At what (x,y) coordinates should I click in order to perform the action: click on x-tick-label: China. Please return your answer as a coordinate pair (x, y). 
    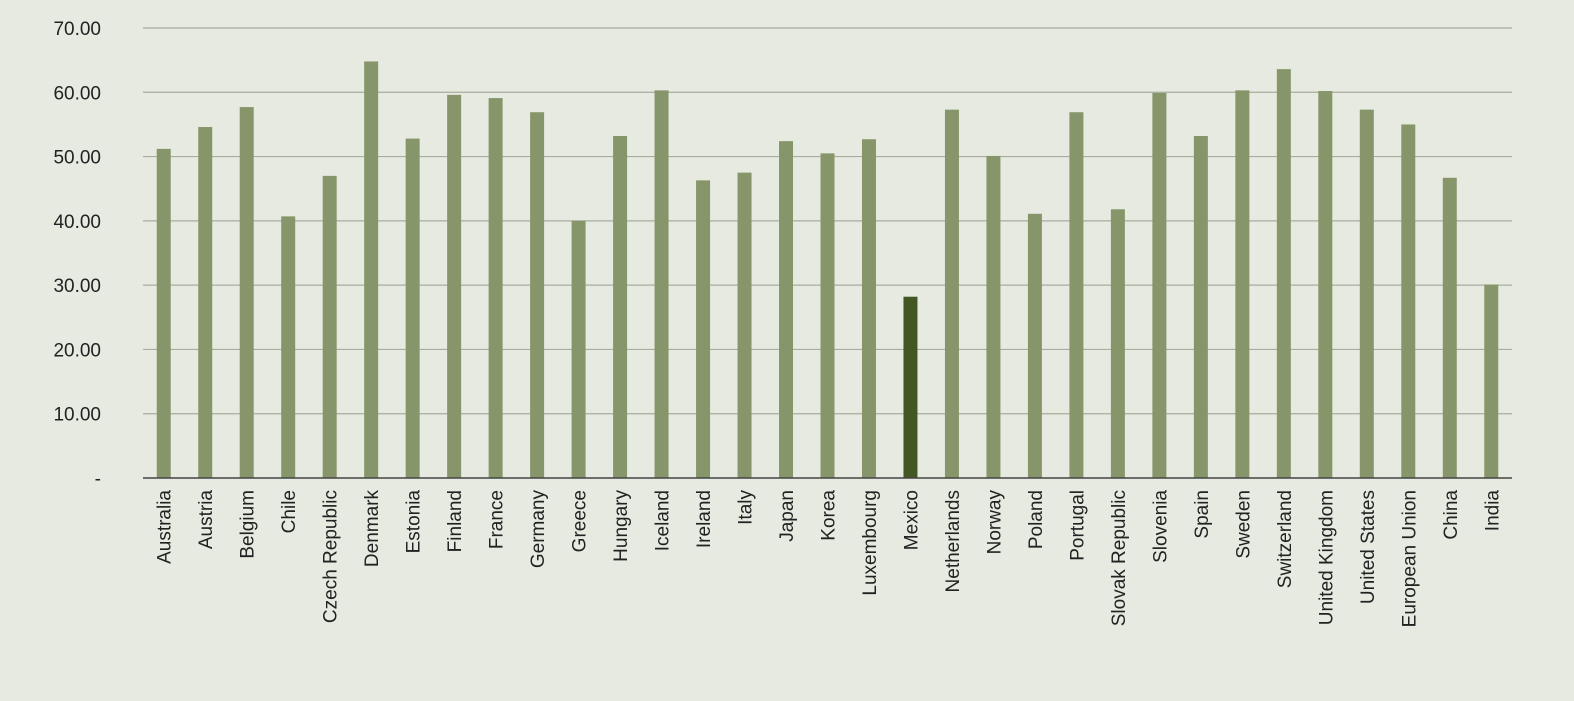
    Looking at the image, I should click on (1451, 515).